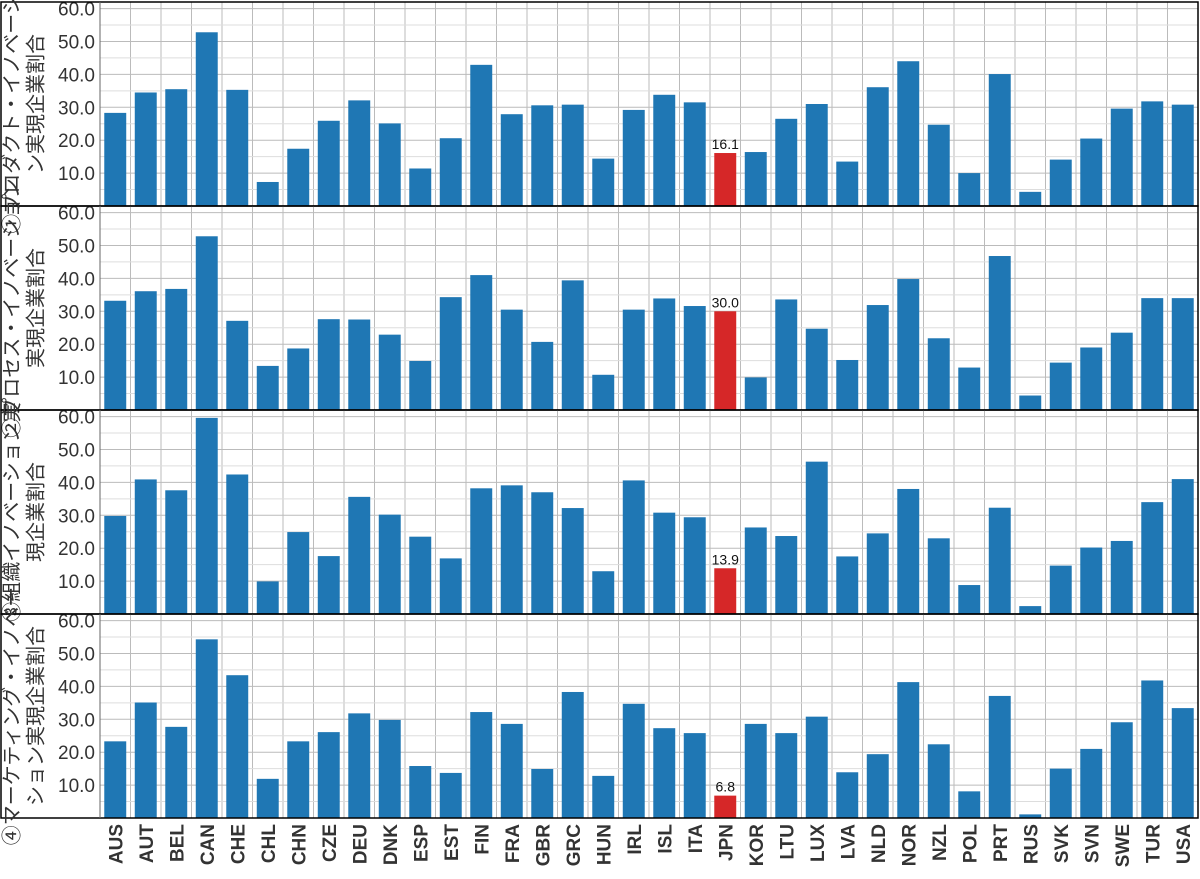 This screenshot has width=1200, height=879. Describe the element at coordinates (1121, 770) in the screenshot. I see `bar-swe` at that location.